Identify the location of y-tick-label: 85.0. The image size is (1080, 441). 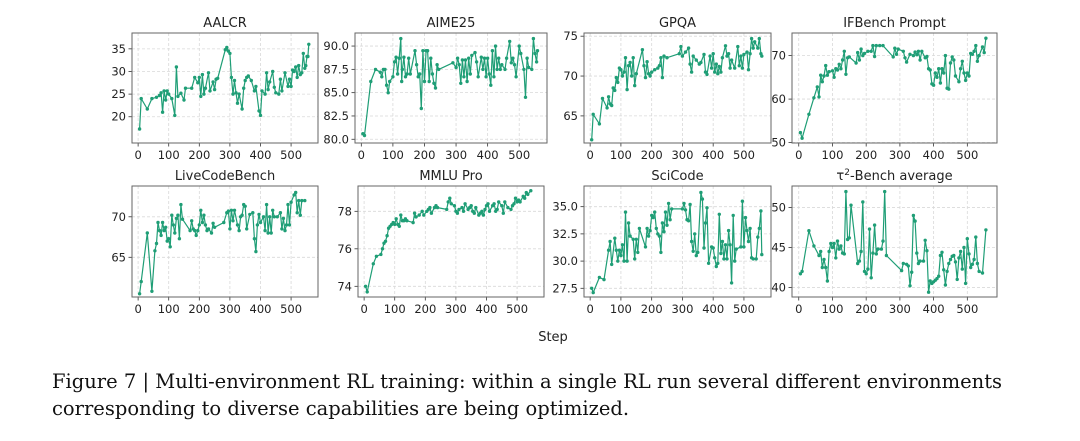
(336, 93).